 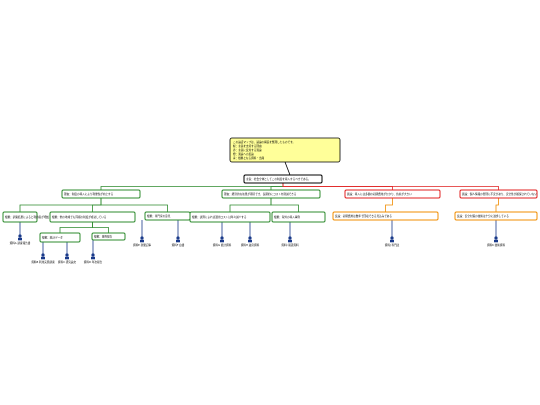 What do you see at coordinates (247, 150) in the screenshot?
I see `note-text: 赤：主張に反対する異論` at bounding box center [247, 150].